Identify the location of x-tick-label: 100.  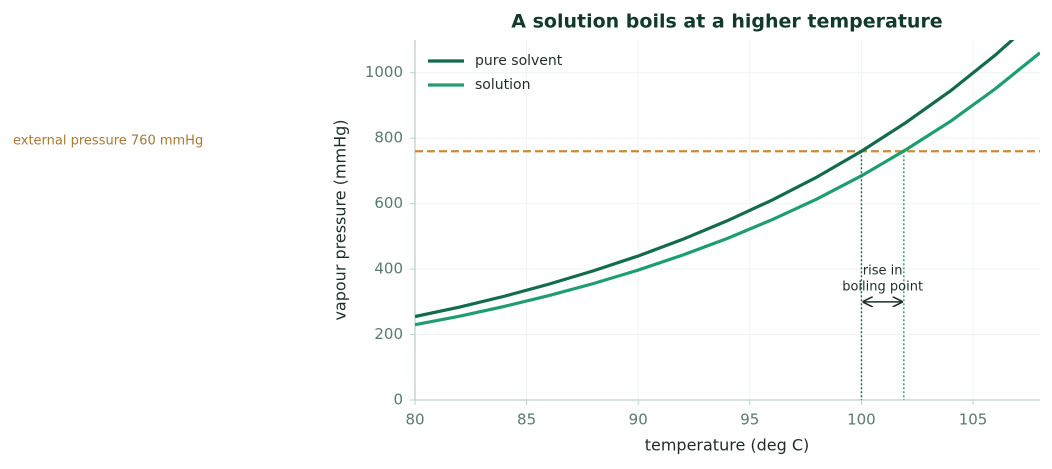
(861, 420).